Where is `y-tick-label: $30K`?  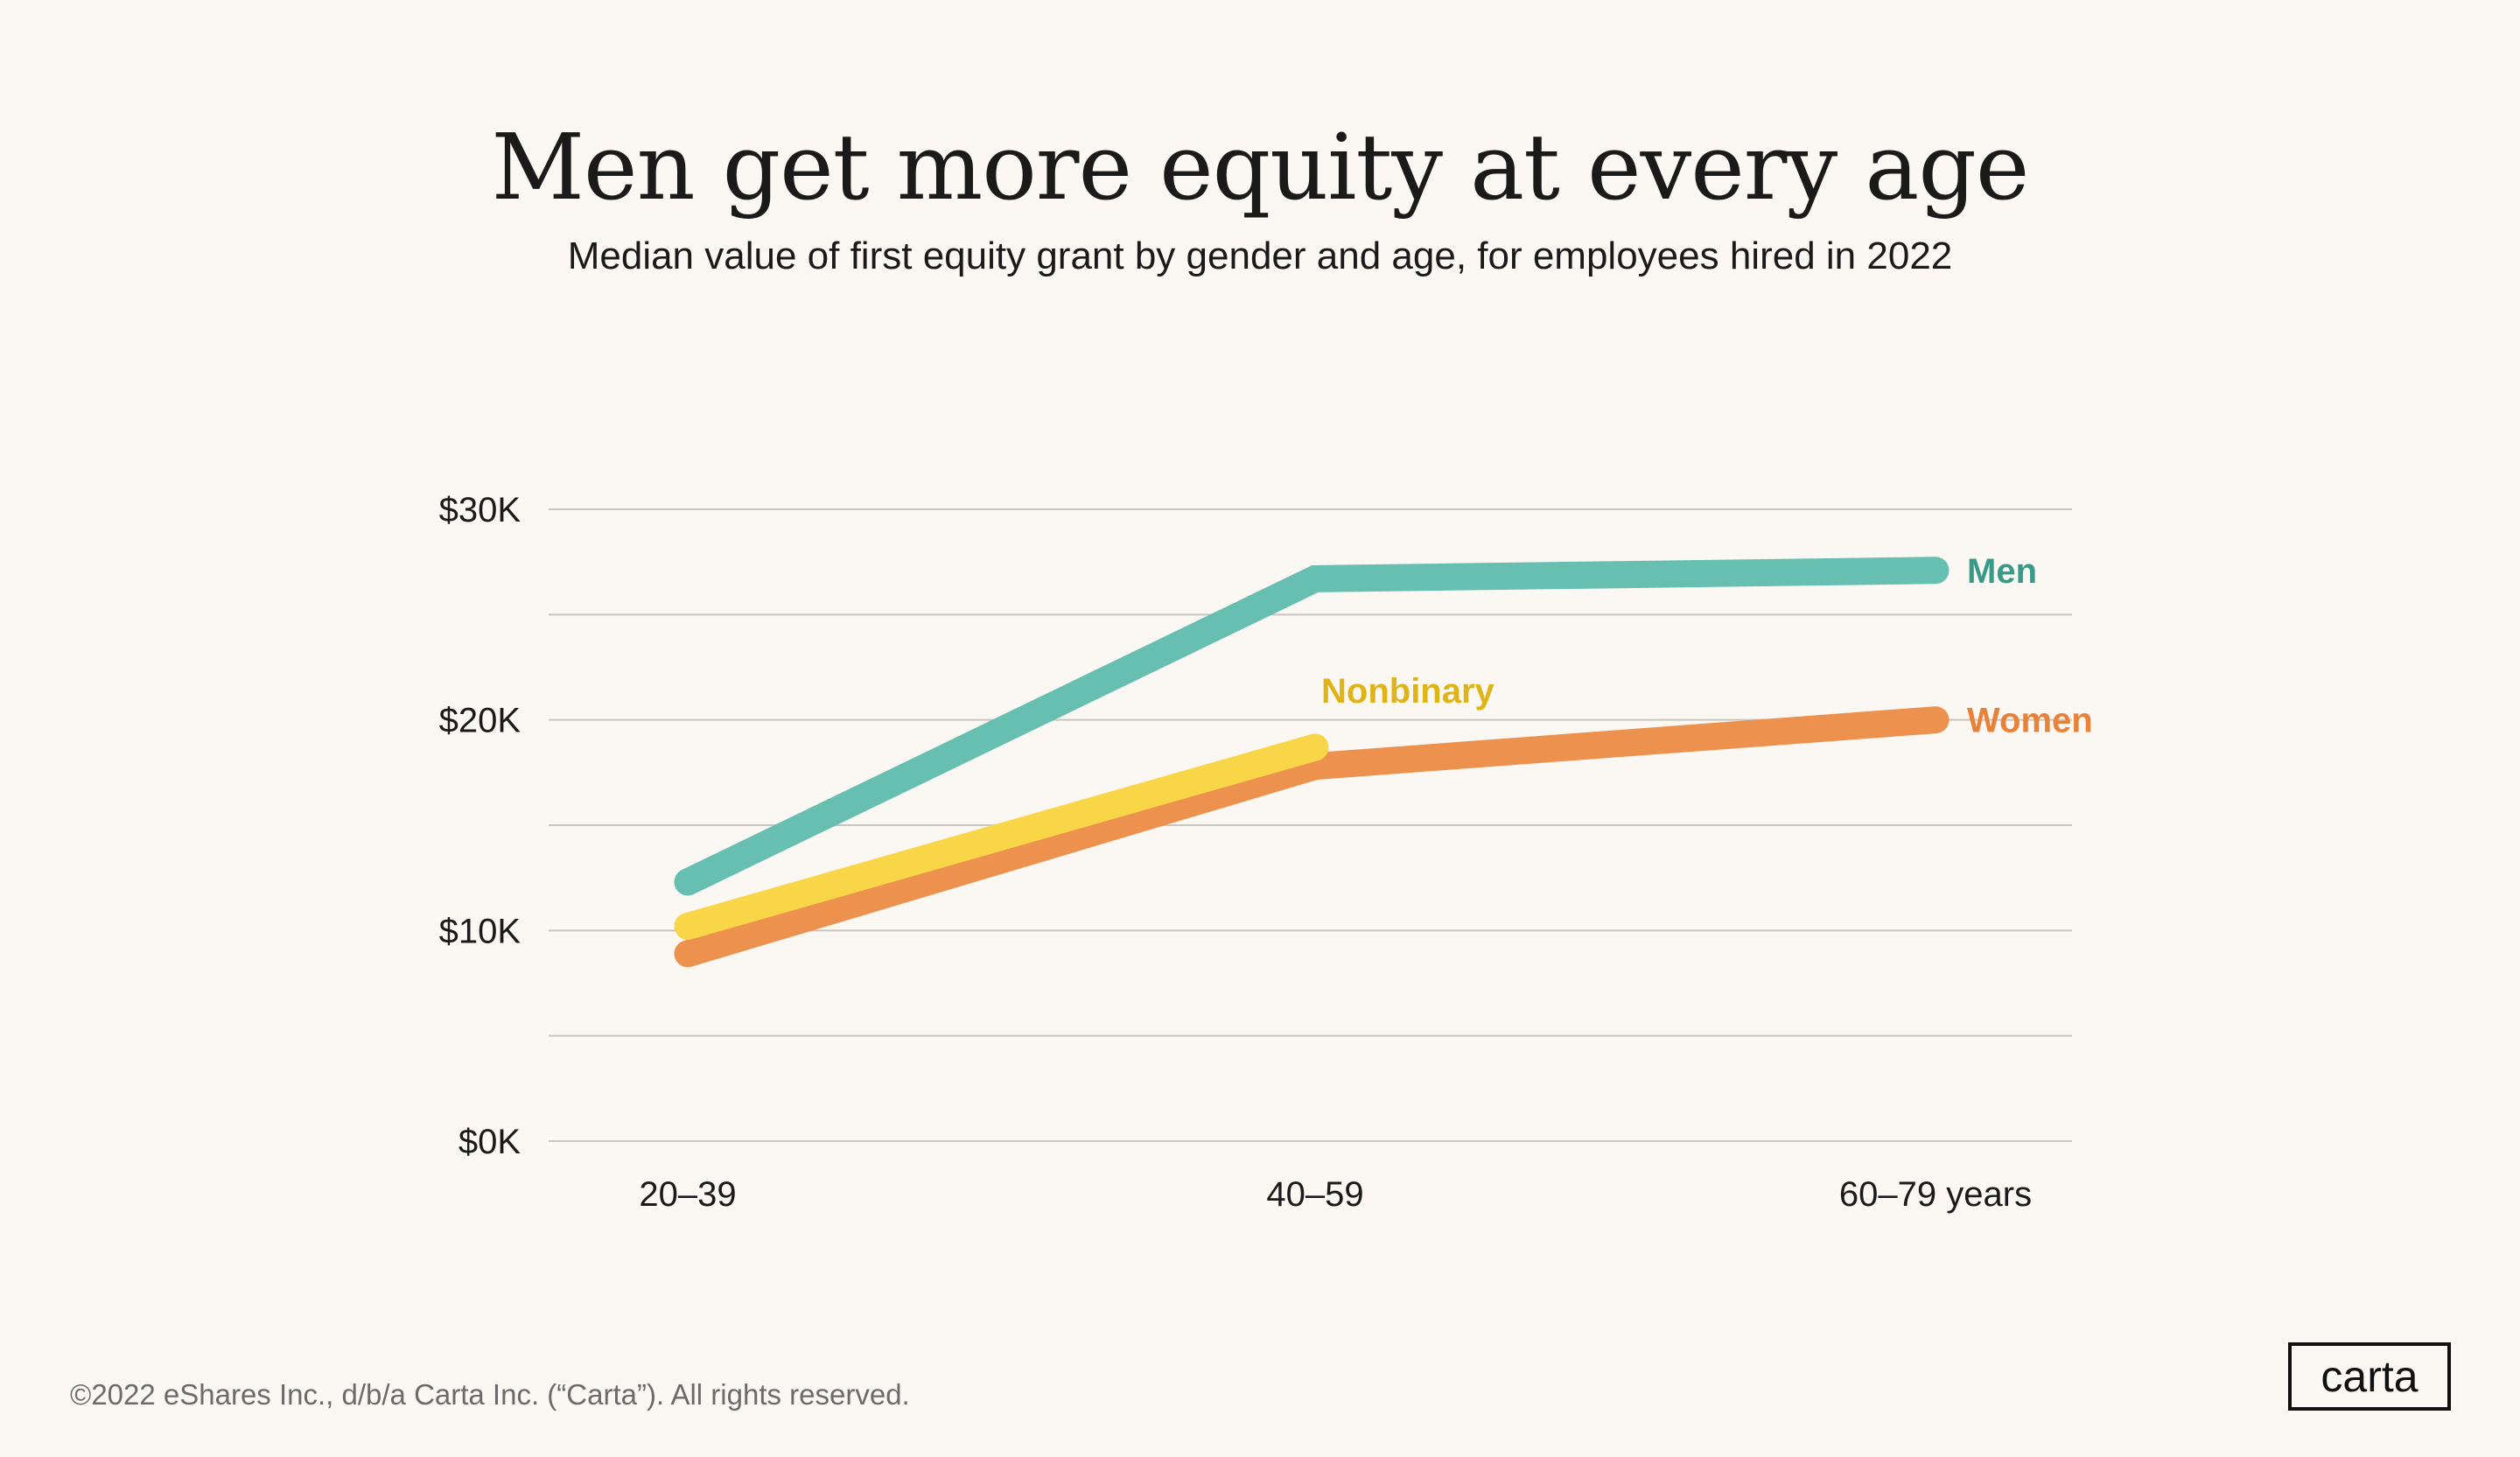 y-tick-label: $30K is located at coordinates (480, 510).